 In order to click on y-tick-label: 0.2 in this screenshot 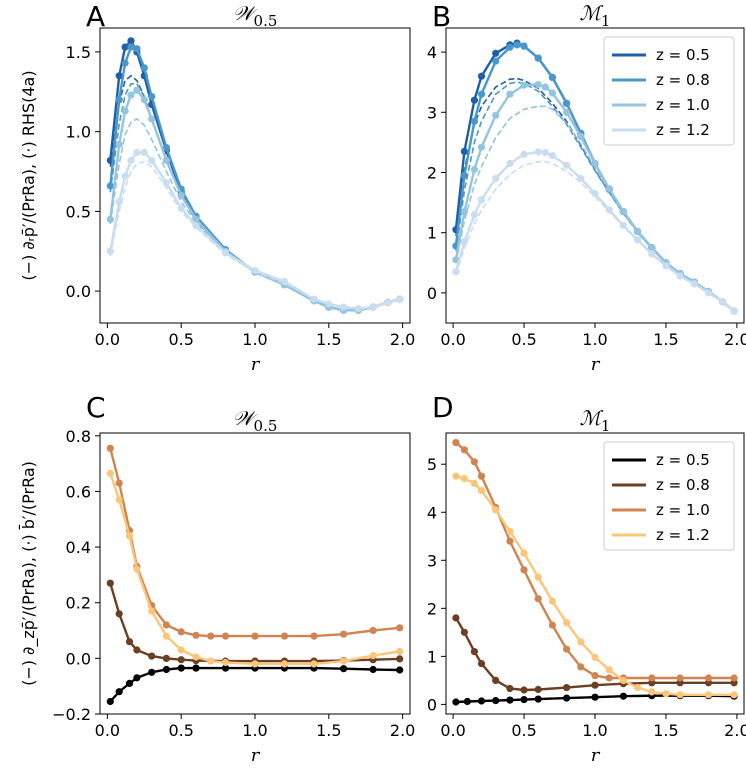, I will do `click(78, 603)`.